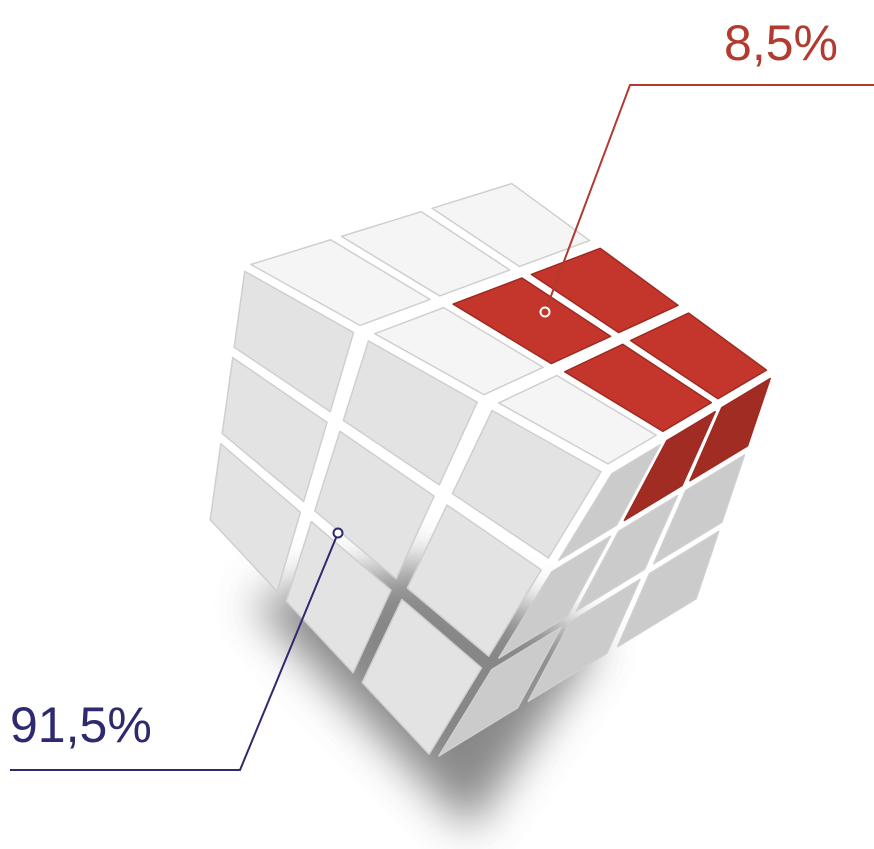  Describe the element at coordinates (81, 725) in the screenshot. I see `value-label: 91,5%` at that location.